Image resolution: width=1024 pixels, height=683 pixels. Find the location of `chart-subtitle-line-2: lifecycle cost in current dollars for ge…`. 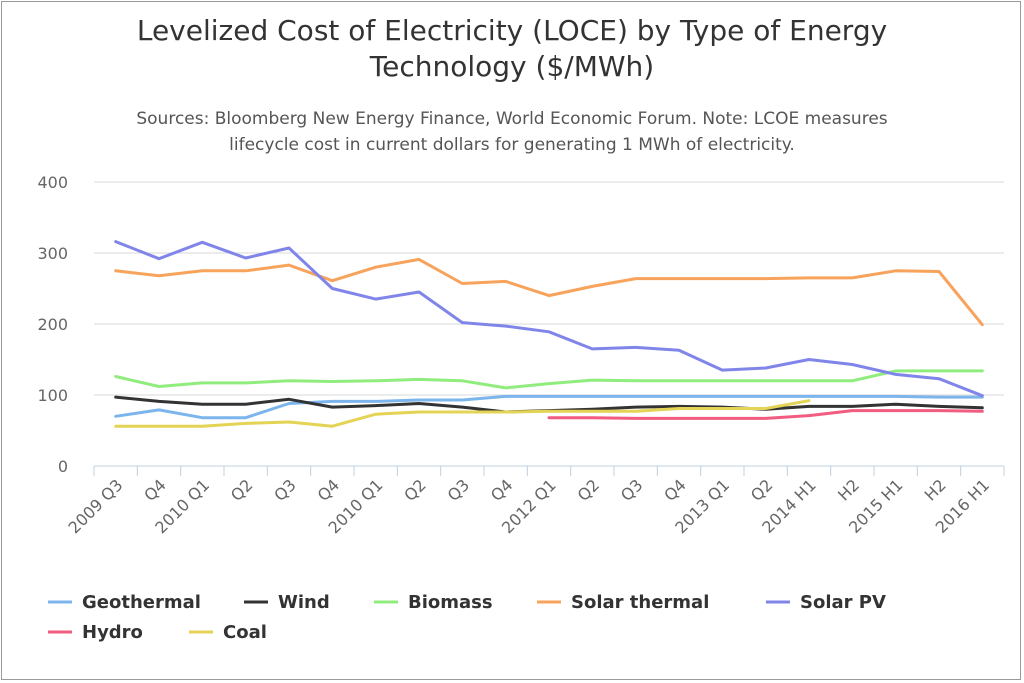

chart-subtitle-line-2: lifecycle cost in current dollars for ge… is located at coordinates (512, 145).